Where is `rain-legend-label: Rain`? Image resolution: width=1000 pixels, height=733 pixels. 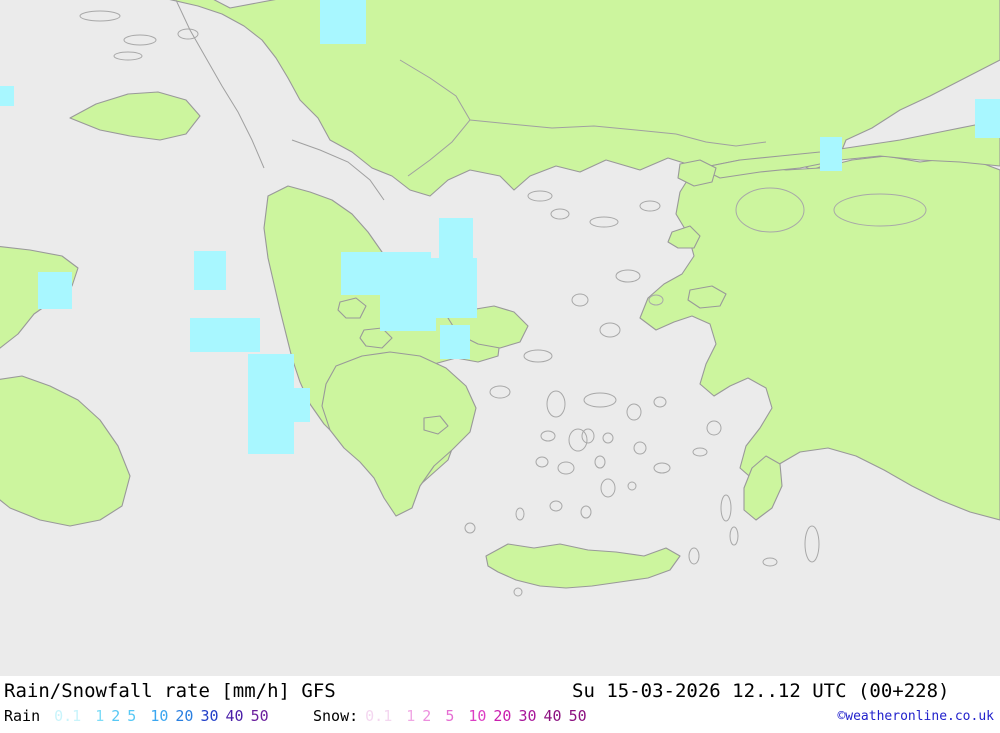
rain-legend-label: Rain is located at coordinates (22, 716).